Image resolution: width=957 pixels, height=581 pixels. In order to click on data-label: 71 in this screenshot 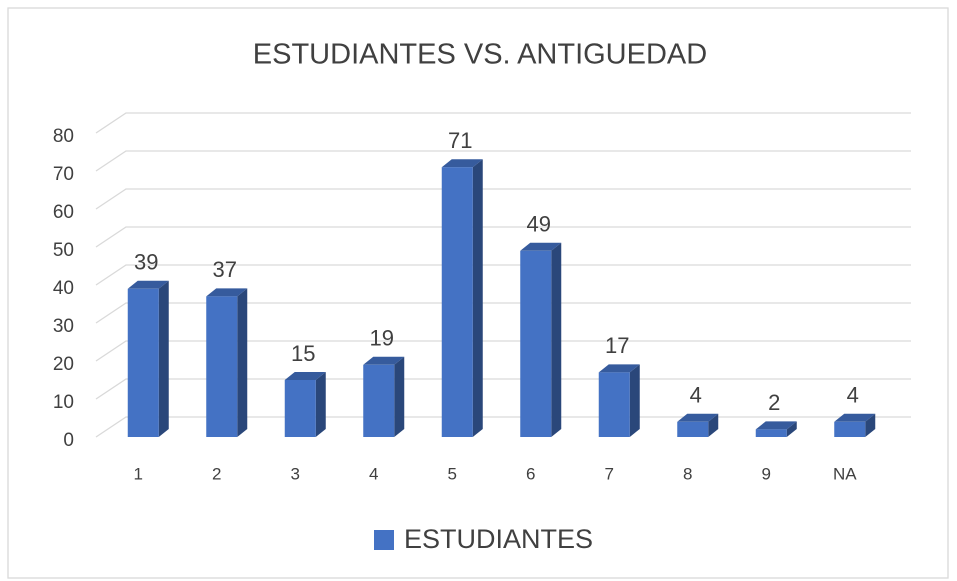, I will do `click(460, 140)`.